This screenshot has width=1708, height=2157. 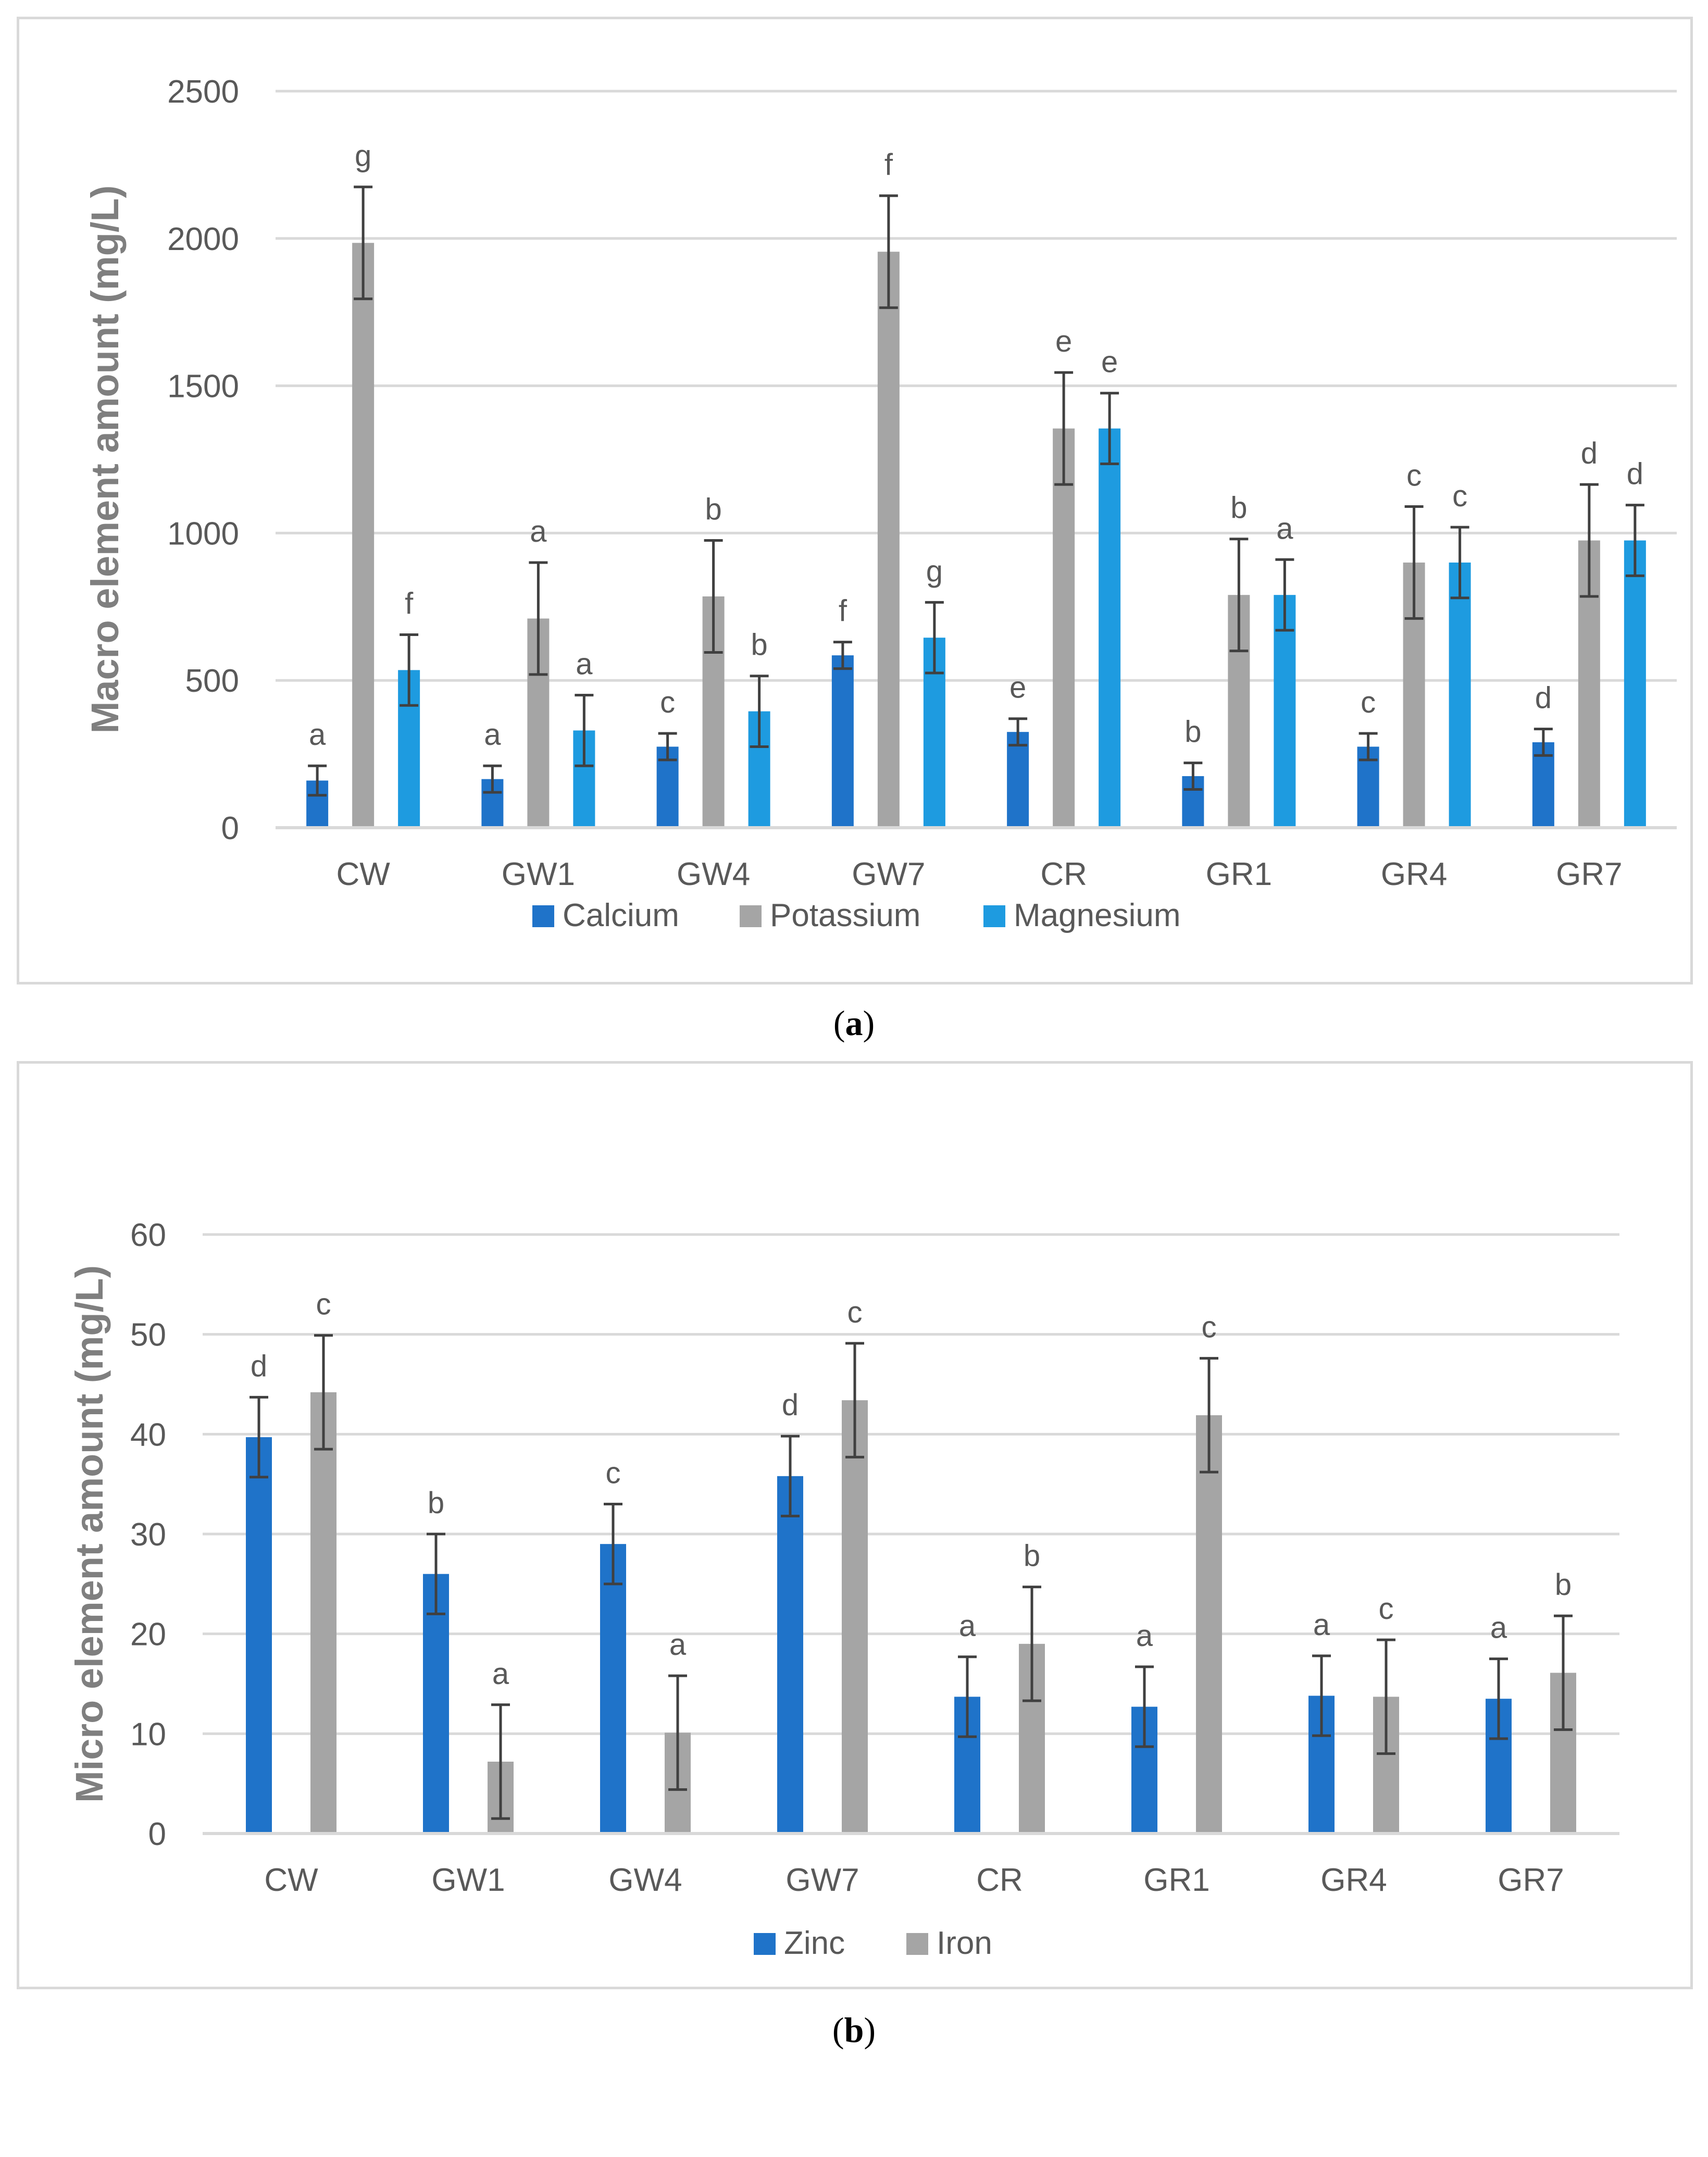 What do you see at coordinates (203, 534) in the screenshot?
I see `y-tick-label: 1000` at bounding box center [203, 534].